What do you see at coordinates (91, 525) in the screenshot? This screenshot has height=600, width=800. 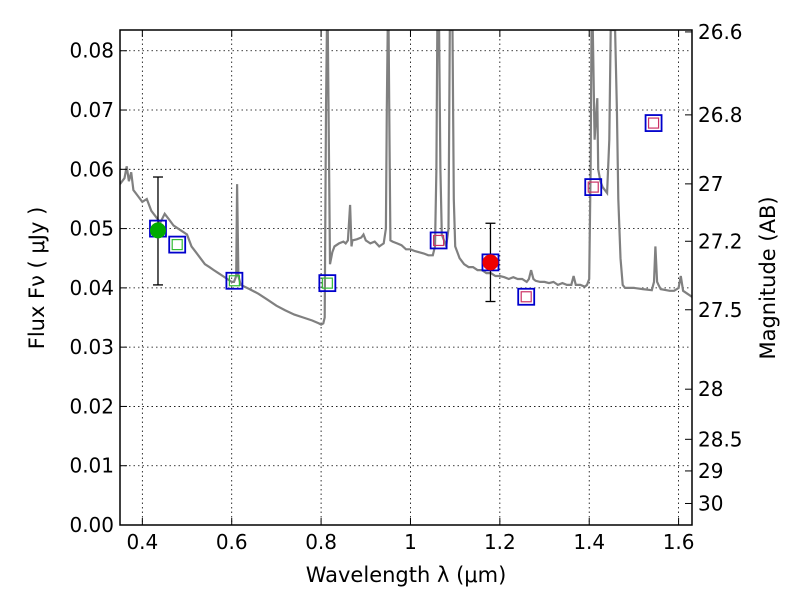 I see `y-tick-label: 0.00` at bounding box center [91, 525].